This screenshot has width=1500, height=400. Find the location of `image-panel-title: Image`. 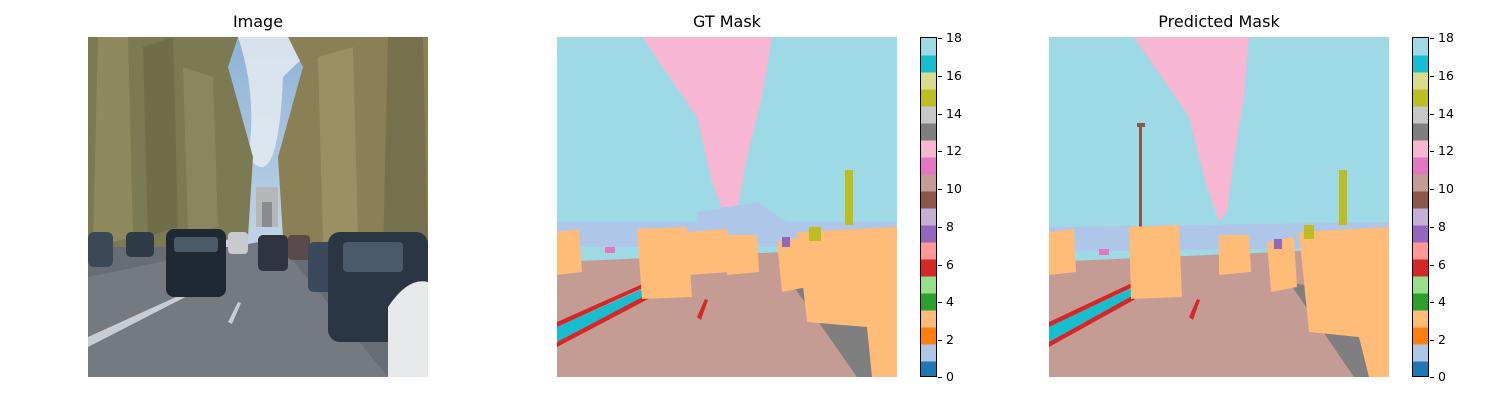

image-panel-title: Image is located at coordinates (258, 21).